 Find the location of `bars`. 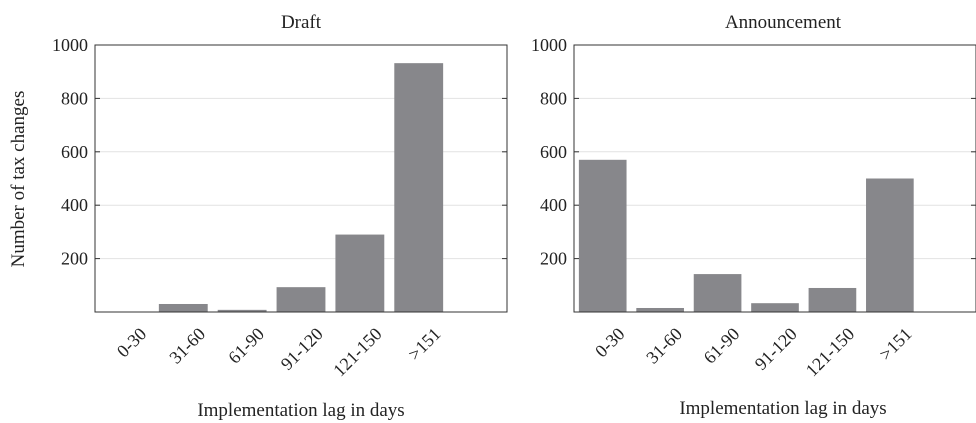

bars is located at coordinates (746, 235).